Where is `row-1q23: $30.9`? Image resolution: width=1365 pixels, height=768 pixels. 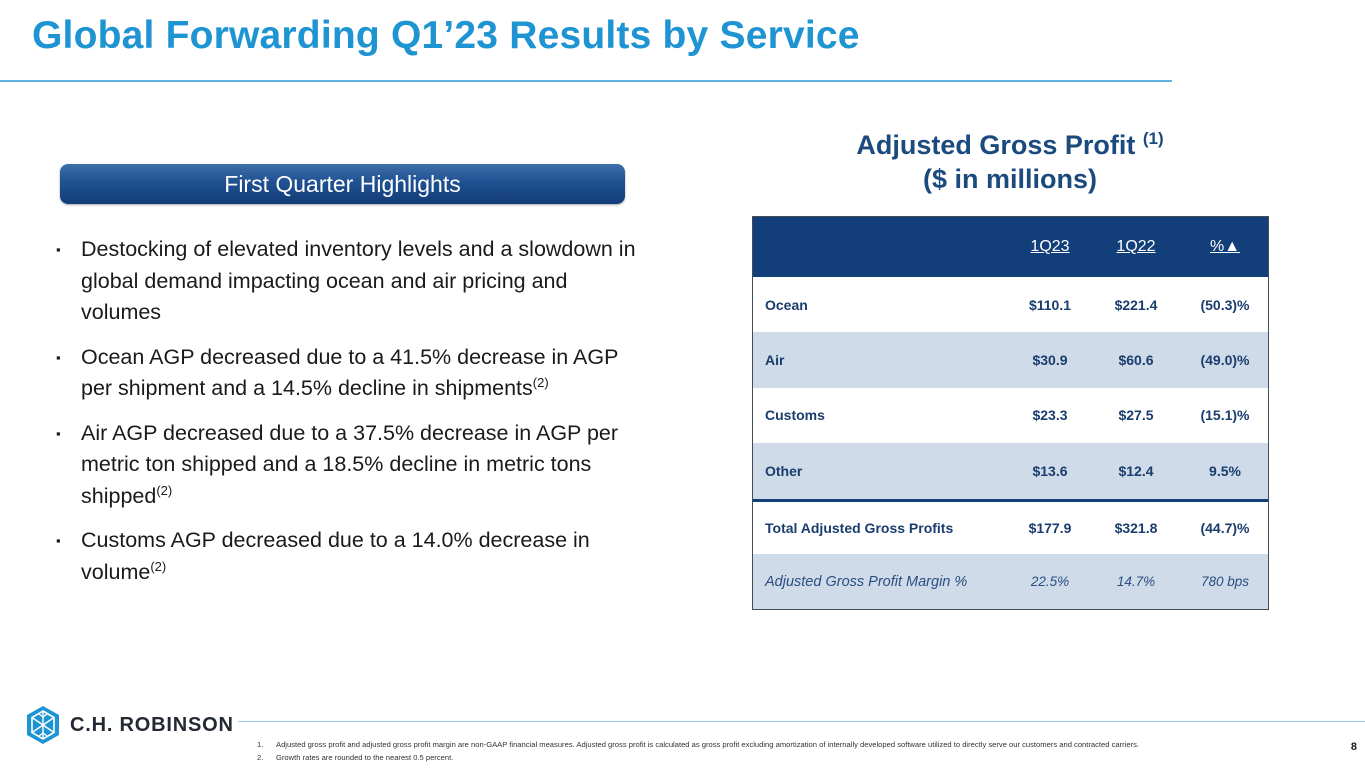 row-1q23: $30.9 is located at coordinates (1050, 360).